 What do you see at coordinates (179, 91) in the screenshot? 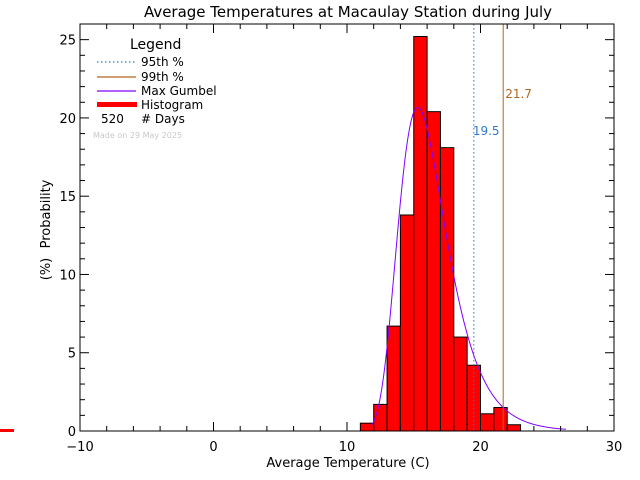
I see `legend-label-gumbel: Max Gumbel` at bounding box center [179, 91].